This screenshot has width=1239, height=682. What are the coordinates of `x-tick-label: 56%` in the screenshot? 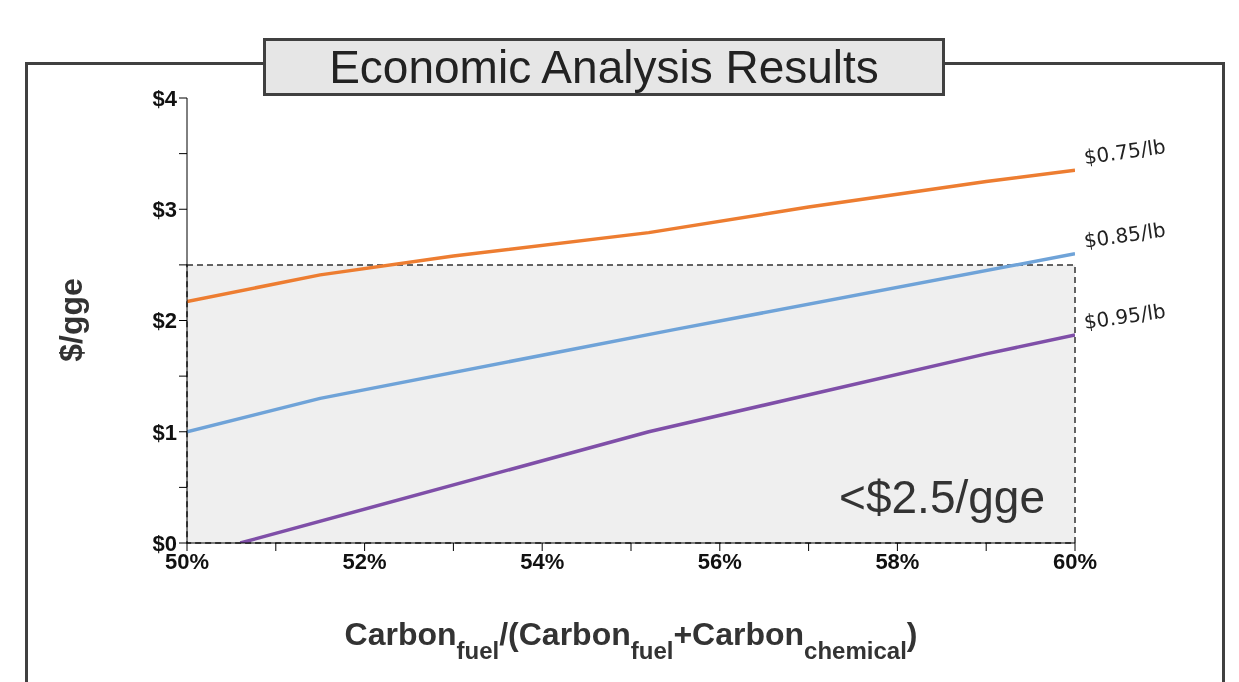 It's located at (719, 561).